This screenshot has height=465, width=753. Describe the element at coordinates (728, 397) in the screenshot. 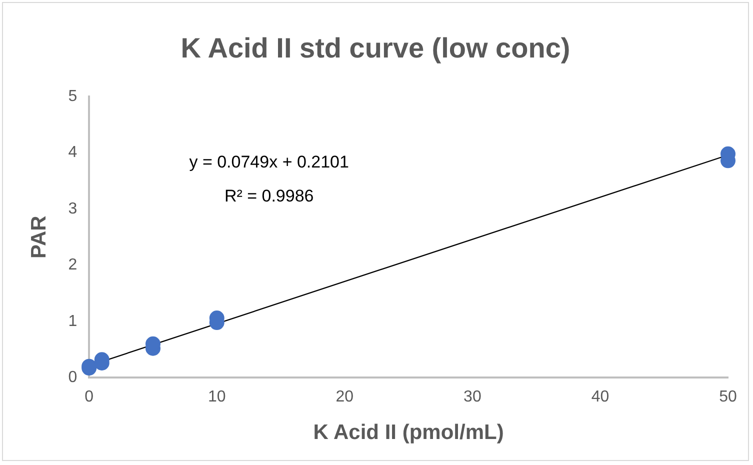

I see `x-tick-label: 50` at that location.